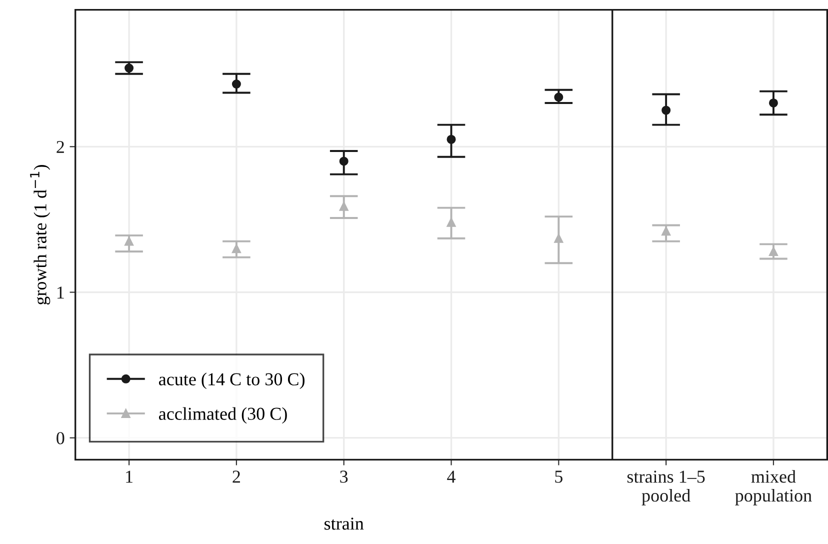  What do you see at coordinates (451, 476) in the screenshot?
I see `x-tick-label: 4` at bounding box center [451, 476].